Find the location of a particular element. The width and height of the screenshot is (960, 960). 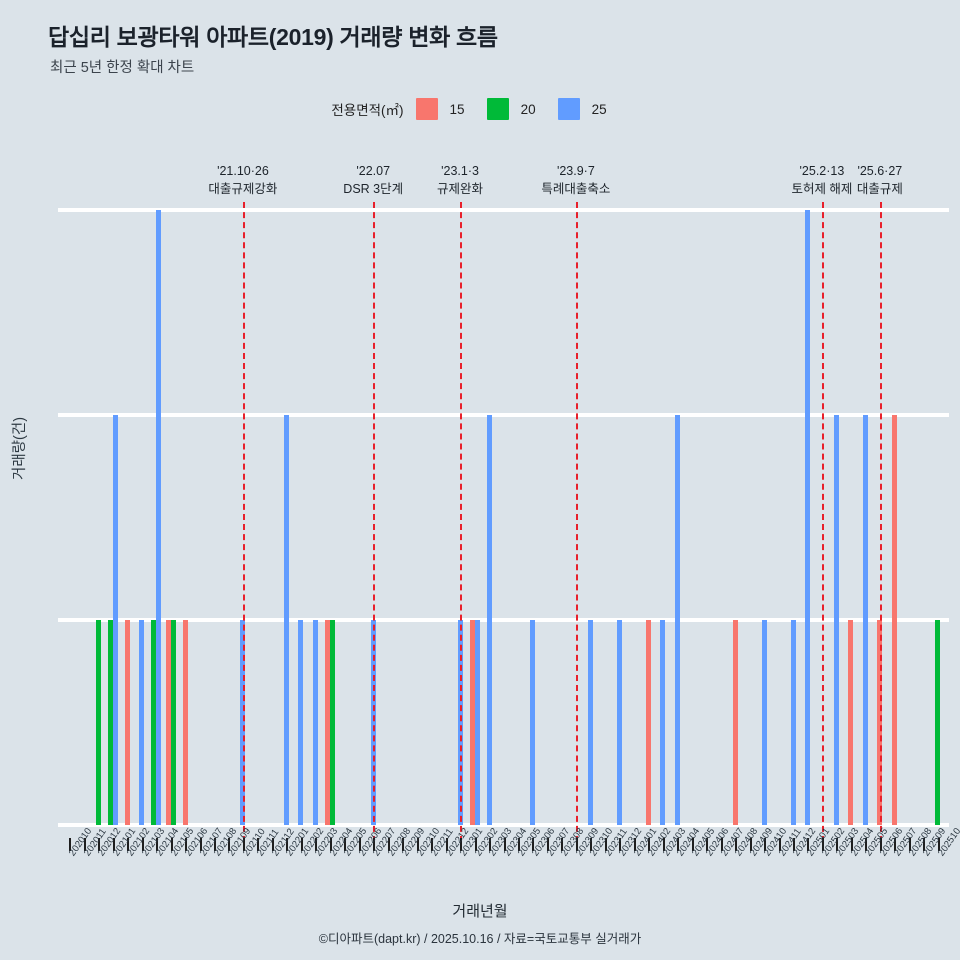

legend-item-15: 15 is located at coordinates (451, 109).